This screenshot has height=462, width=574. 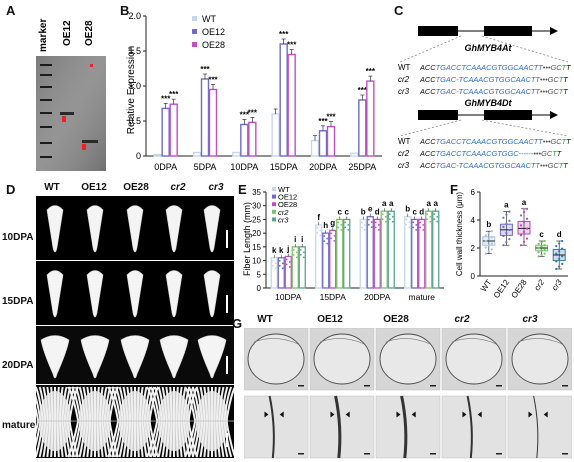 What do you see at coordinates (134, 51) in the screenshot?
I see `chart-b-ytick: 1.5` at bounding box center [134, 51].